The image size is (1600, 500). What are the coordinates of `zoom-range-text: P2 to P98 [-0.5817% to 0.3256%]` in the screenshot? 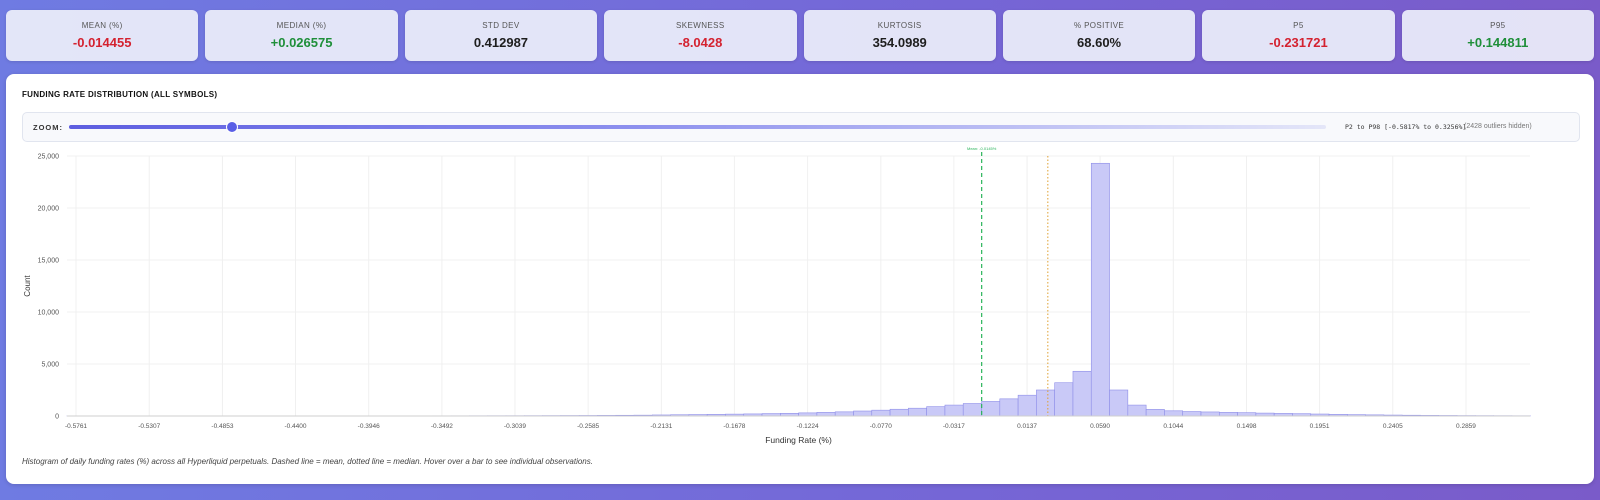 It's located at (1406, 127).